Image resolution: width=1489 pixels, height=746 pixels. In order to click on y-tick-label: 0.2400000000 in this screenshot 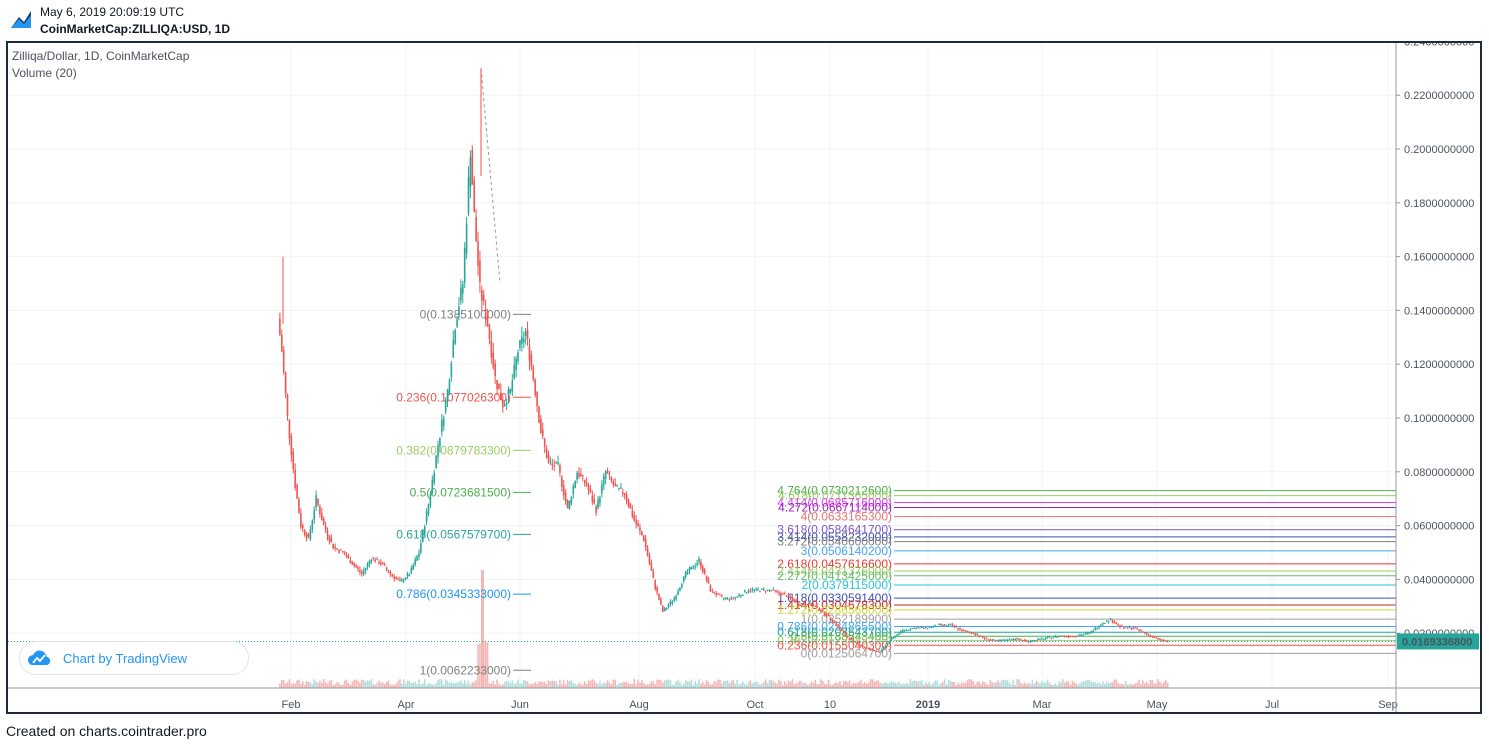, I will do `click(1439, 45)`.